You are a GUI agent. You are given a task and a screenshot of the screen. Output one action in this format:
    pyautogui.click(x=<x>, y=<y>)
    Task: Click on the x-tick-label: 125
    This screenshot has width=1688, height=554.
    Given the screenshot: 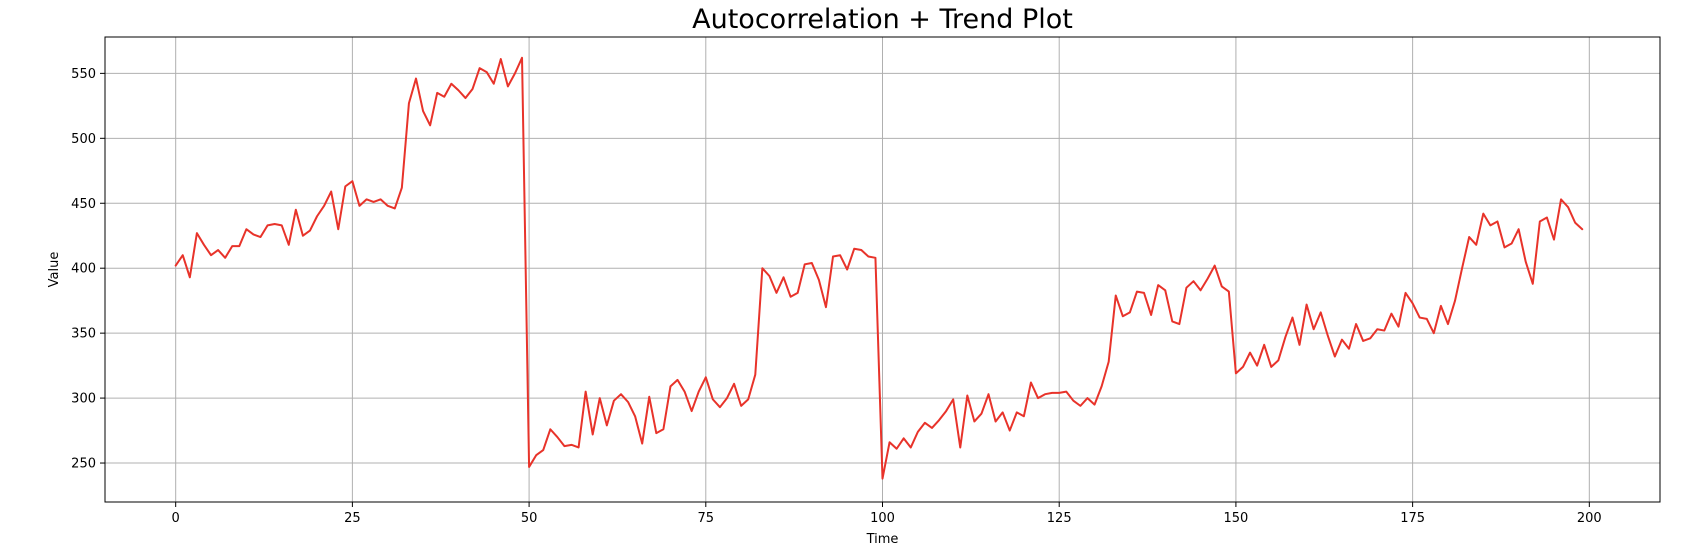 What is the action you would take?
    pyautogui.click(x=1059, y=518)
    